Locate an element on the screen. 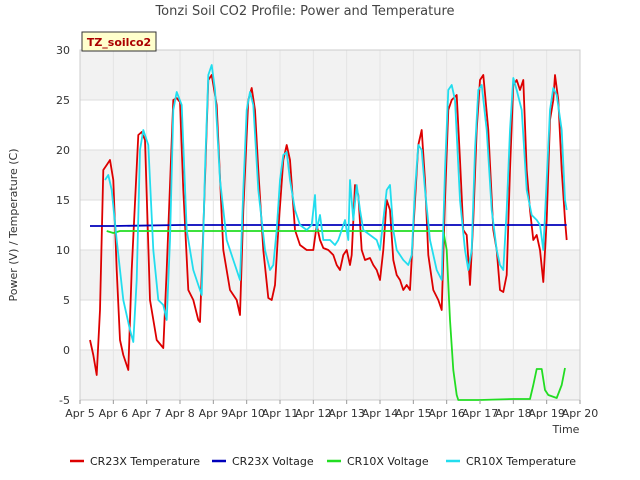 The height and width of the screenshot is (480, 640). legend-label: CR10X Voltage is located at coordinates (388, 461).